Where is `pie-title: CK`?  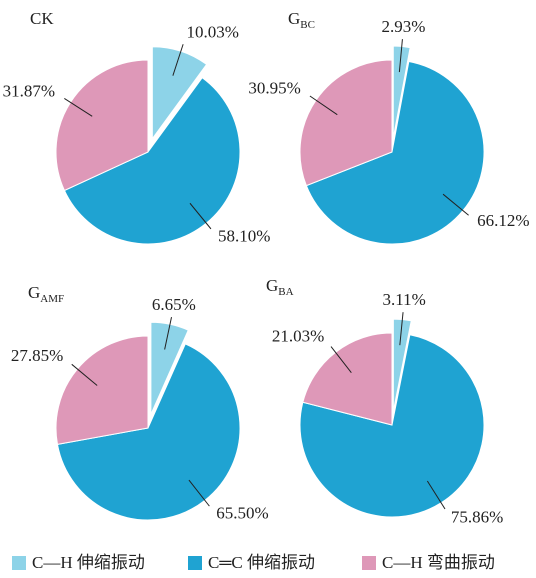 pie-title: CK is located at coordinates (42, 18).